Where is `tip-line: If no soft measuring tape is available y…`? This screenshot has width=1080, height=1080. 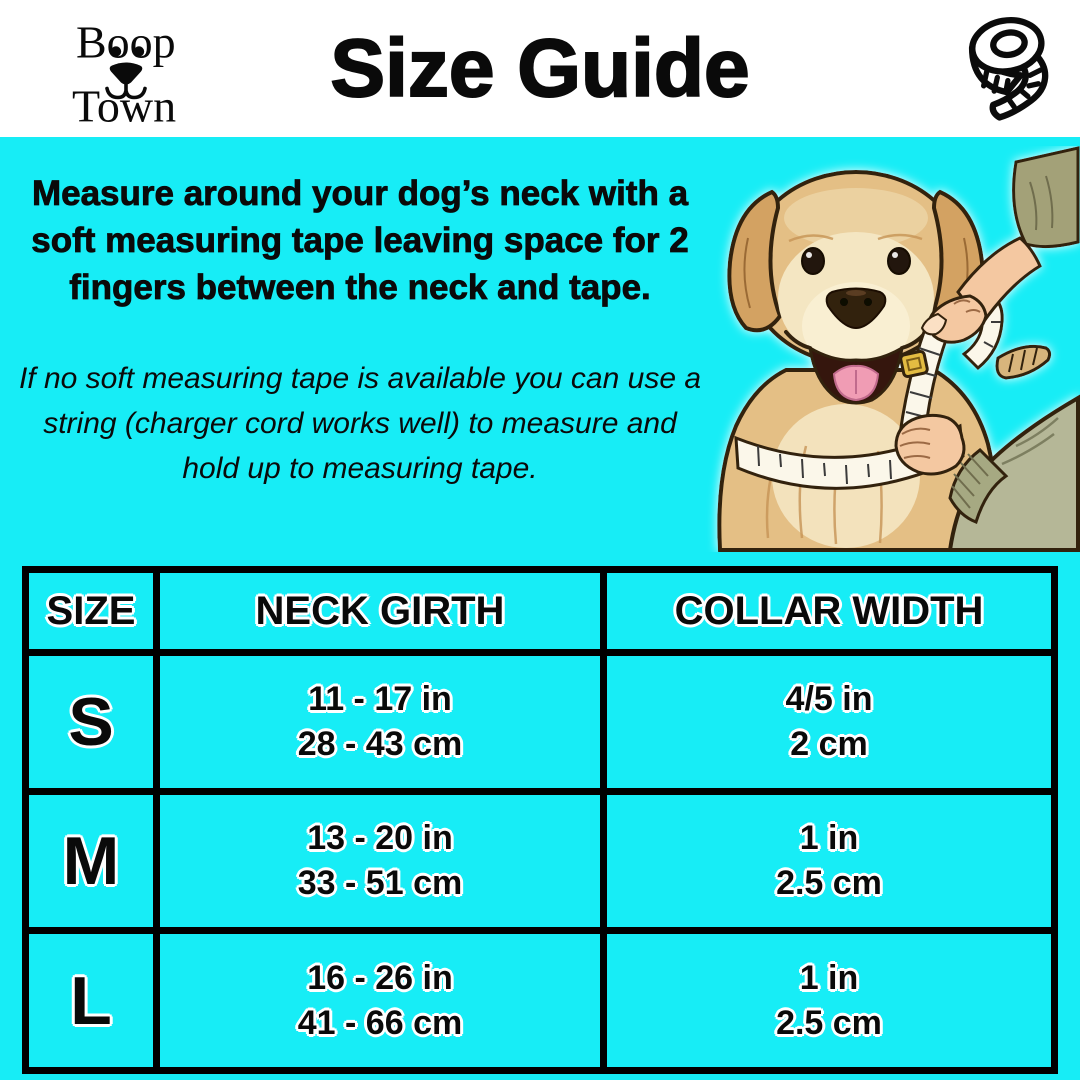 tip-line: If no soft measuring tape is available y… is located at coordinates (360, 378).